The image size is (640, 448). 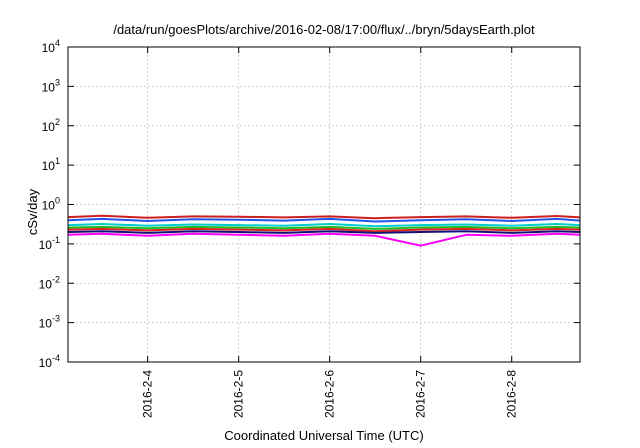 I want to click on y-tick-label: 10⁻⁴, so click(x=49, y=361).